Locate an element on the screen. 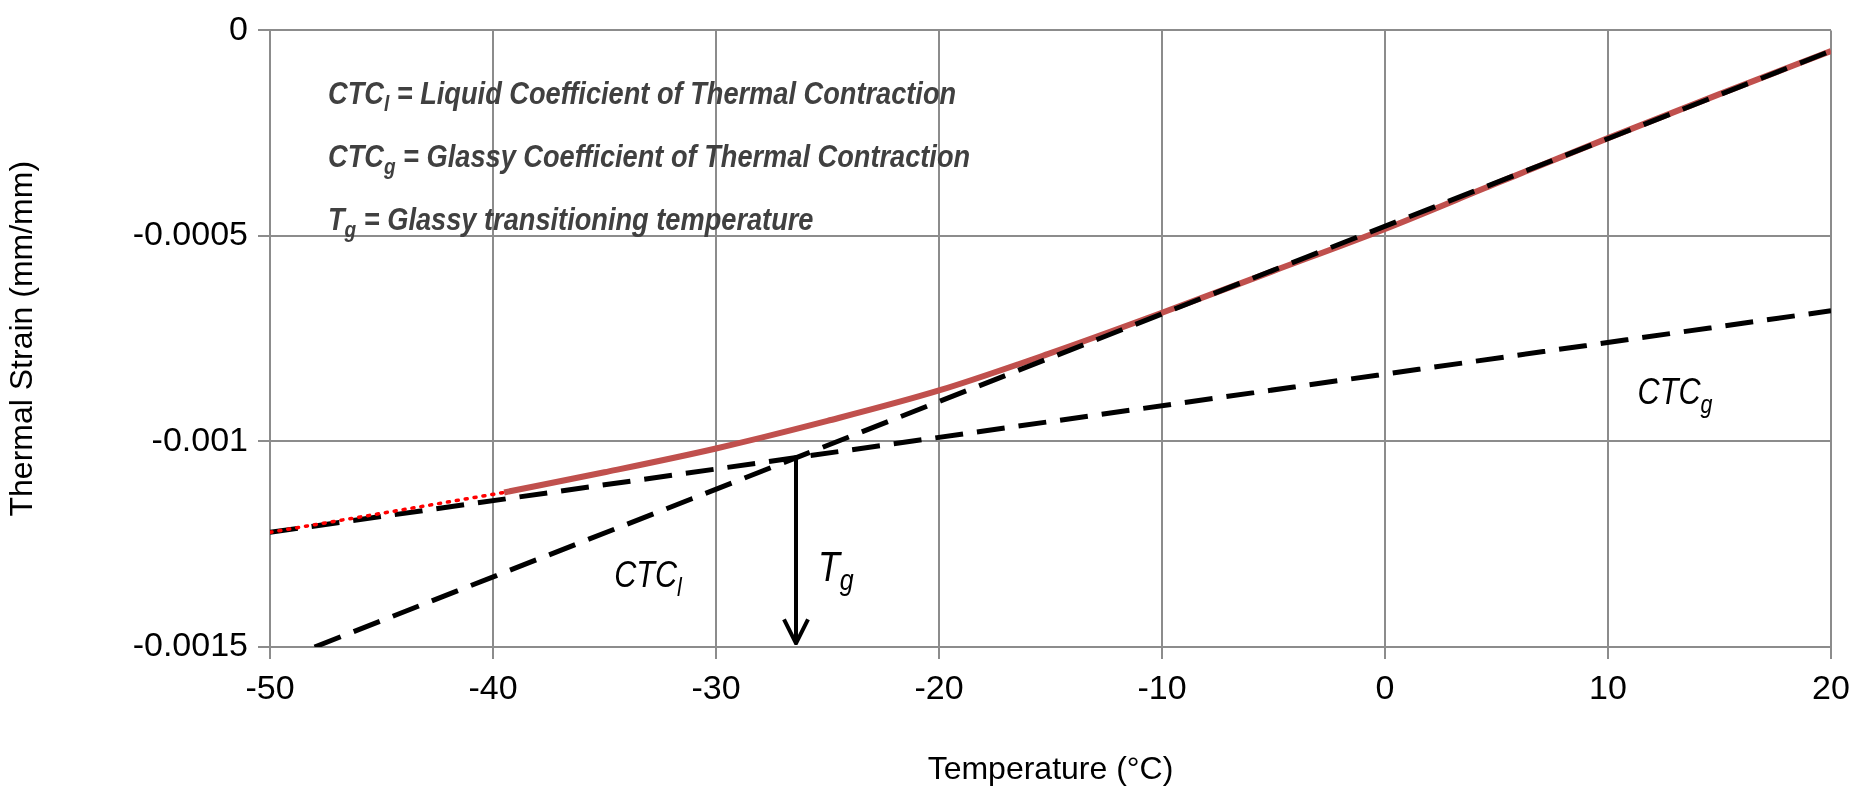  series-label: CTC$_{g}$ is located at coordinates (1675, 395).